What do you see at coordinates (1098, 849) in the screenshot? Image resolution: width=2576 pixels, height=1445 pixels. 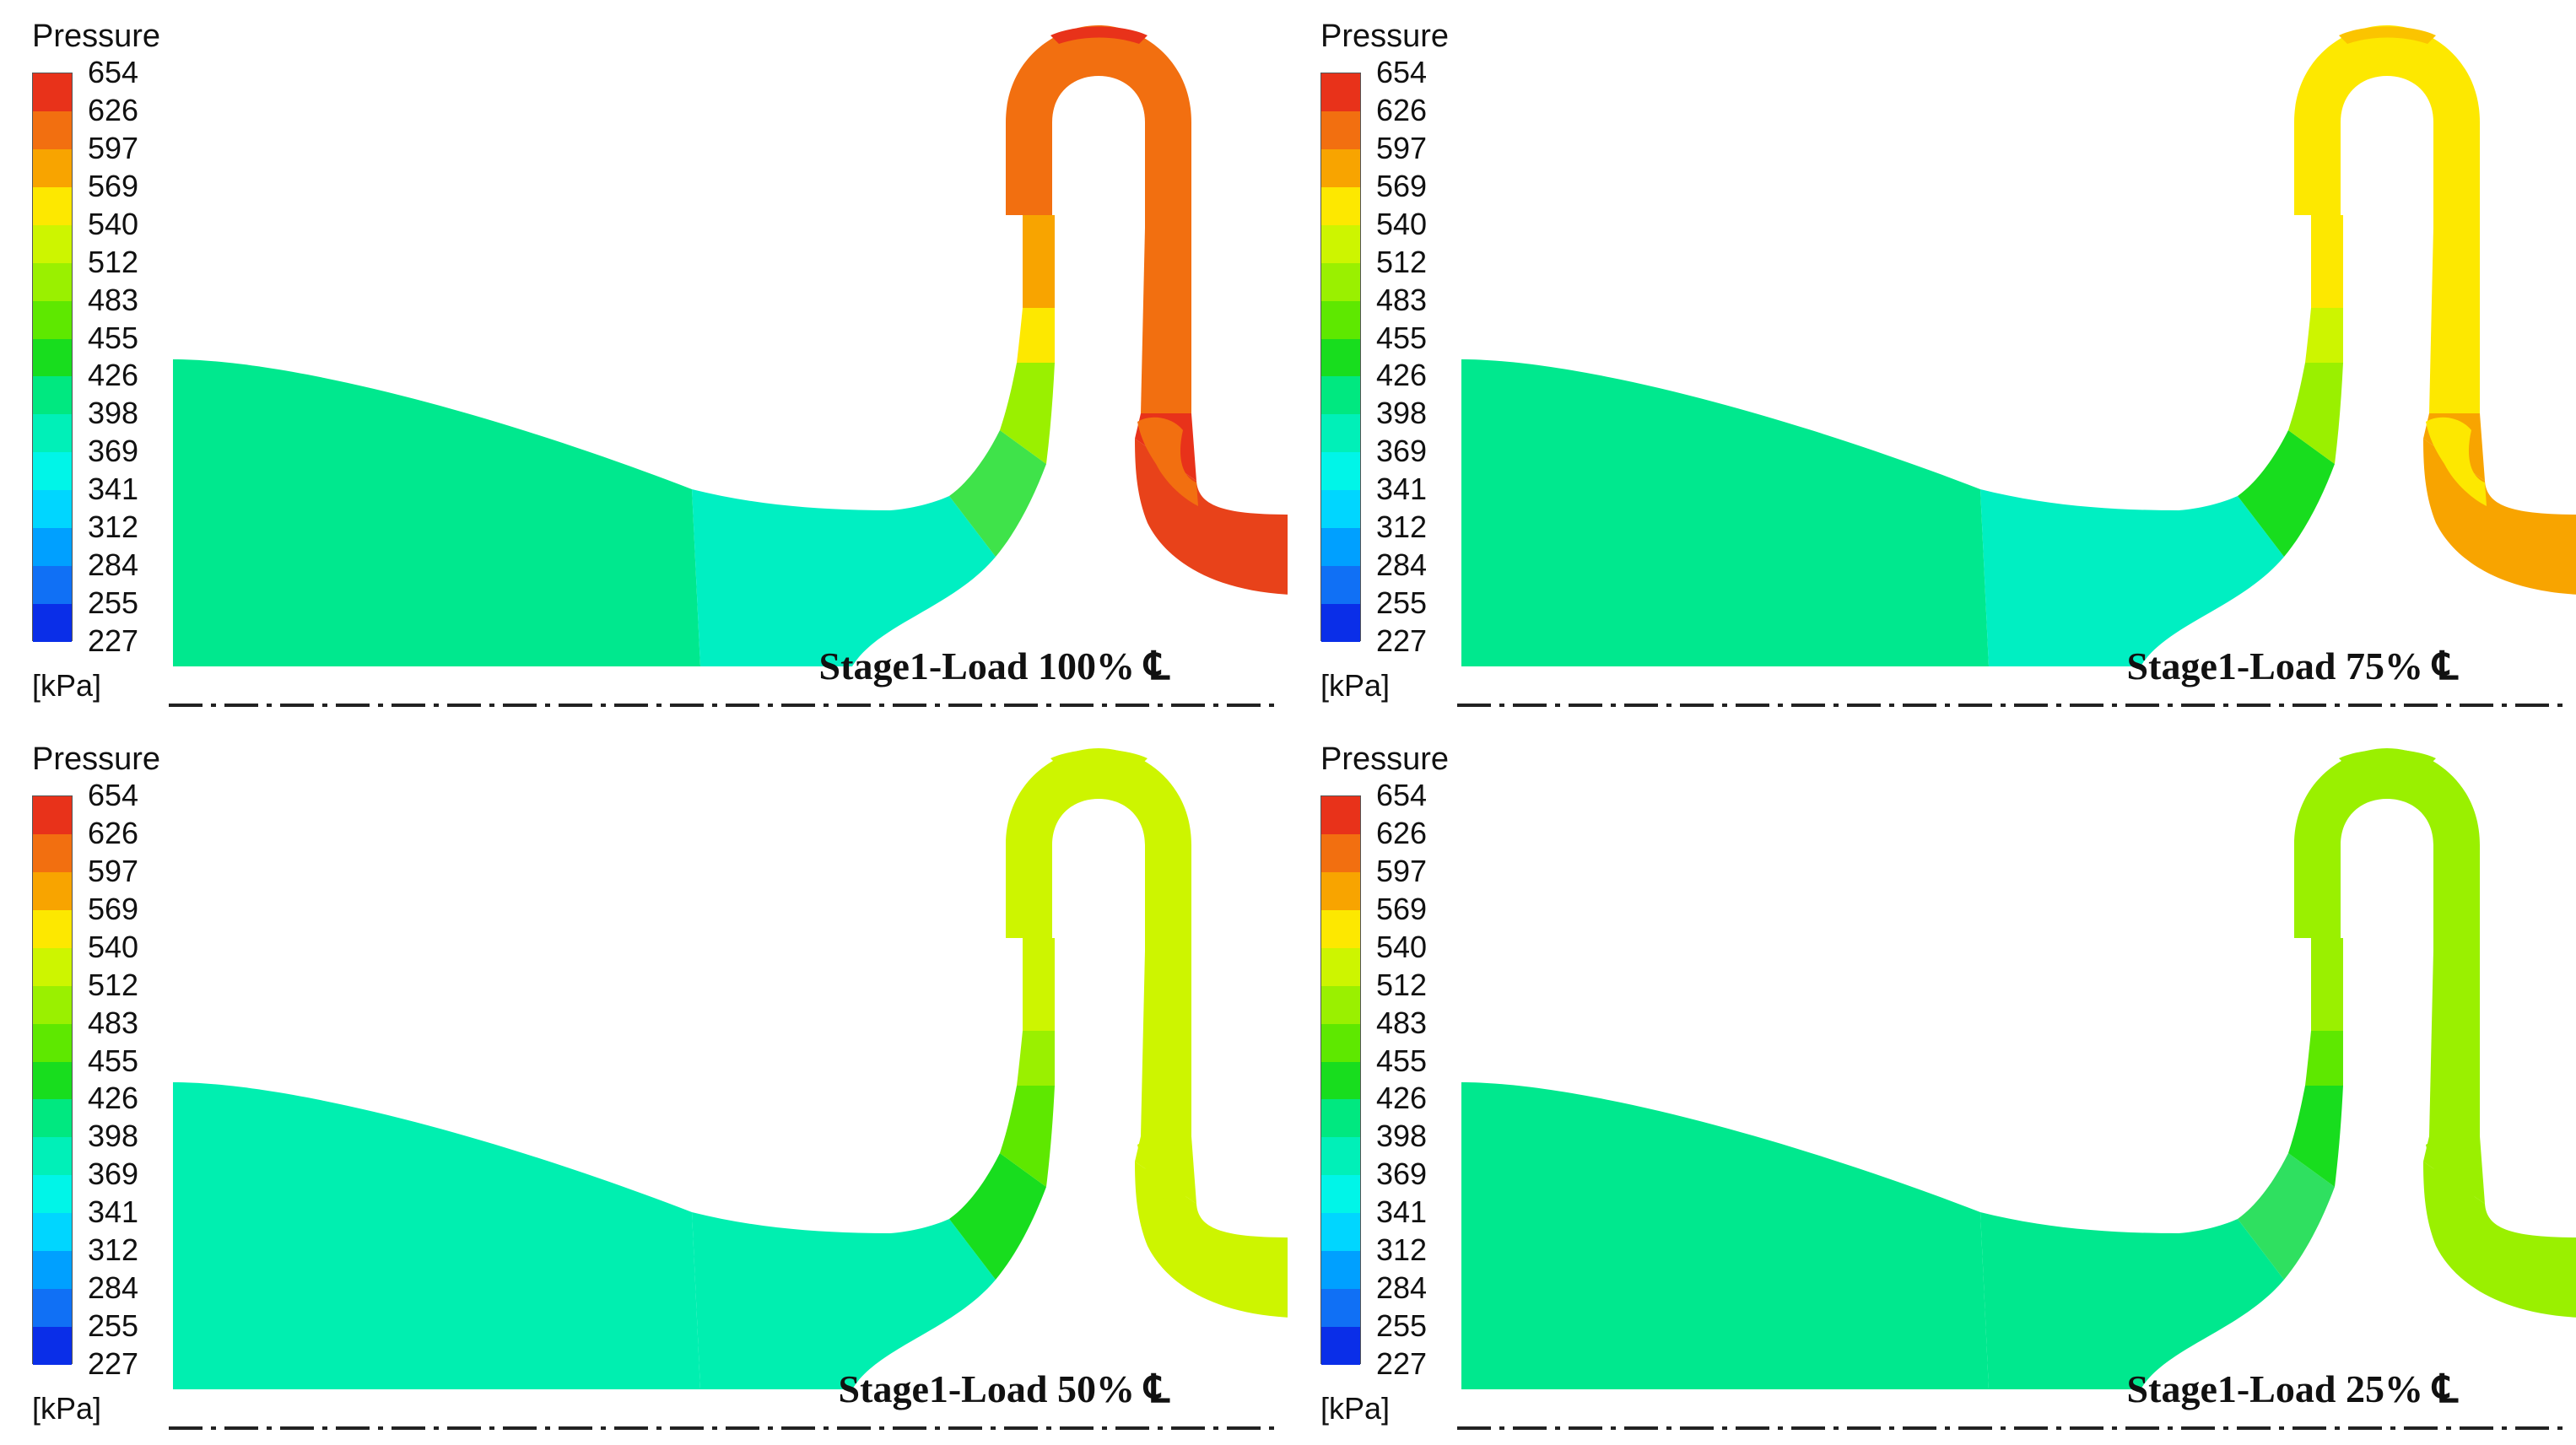 I see `top-arc-region` at bounding box center [1098, 849].